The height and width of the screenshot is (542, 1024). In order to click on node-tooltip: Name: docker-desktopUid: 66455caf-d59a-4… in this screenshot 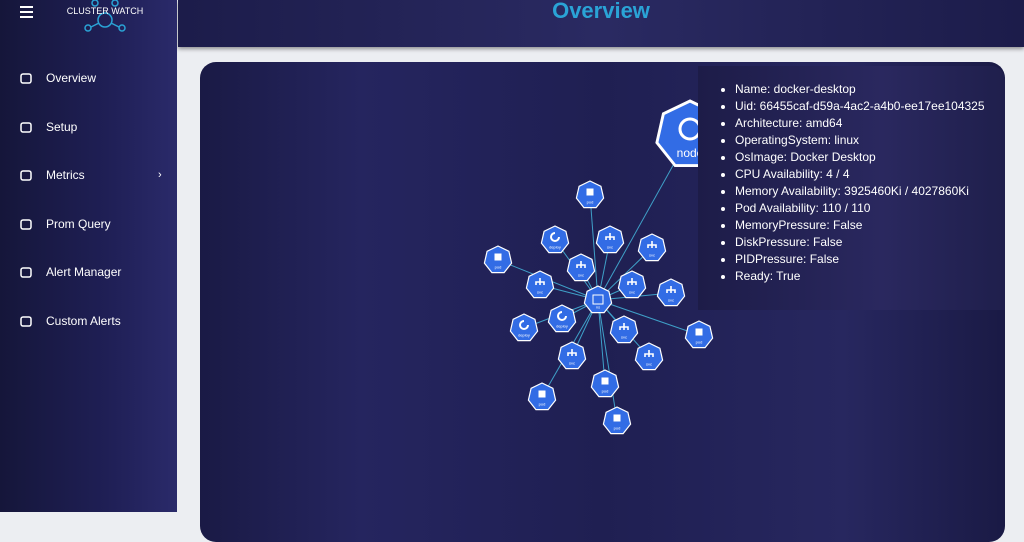, I will do `click(851, 188)`.